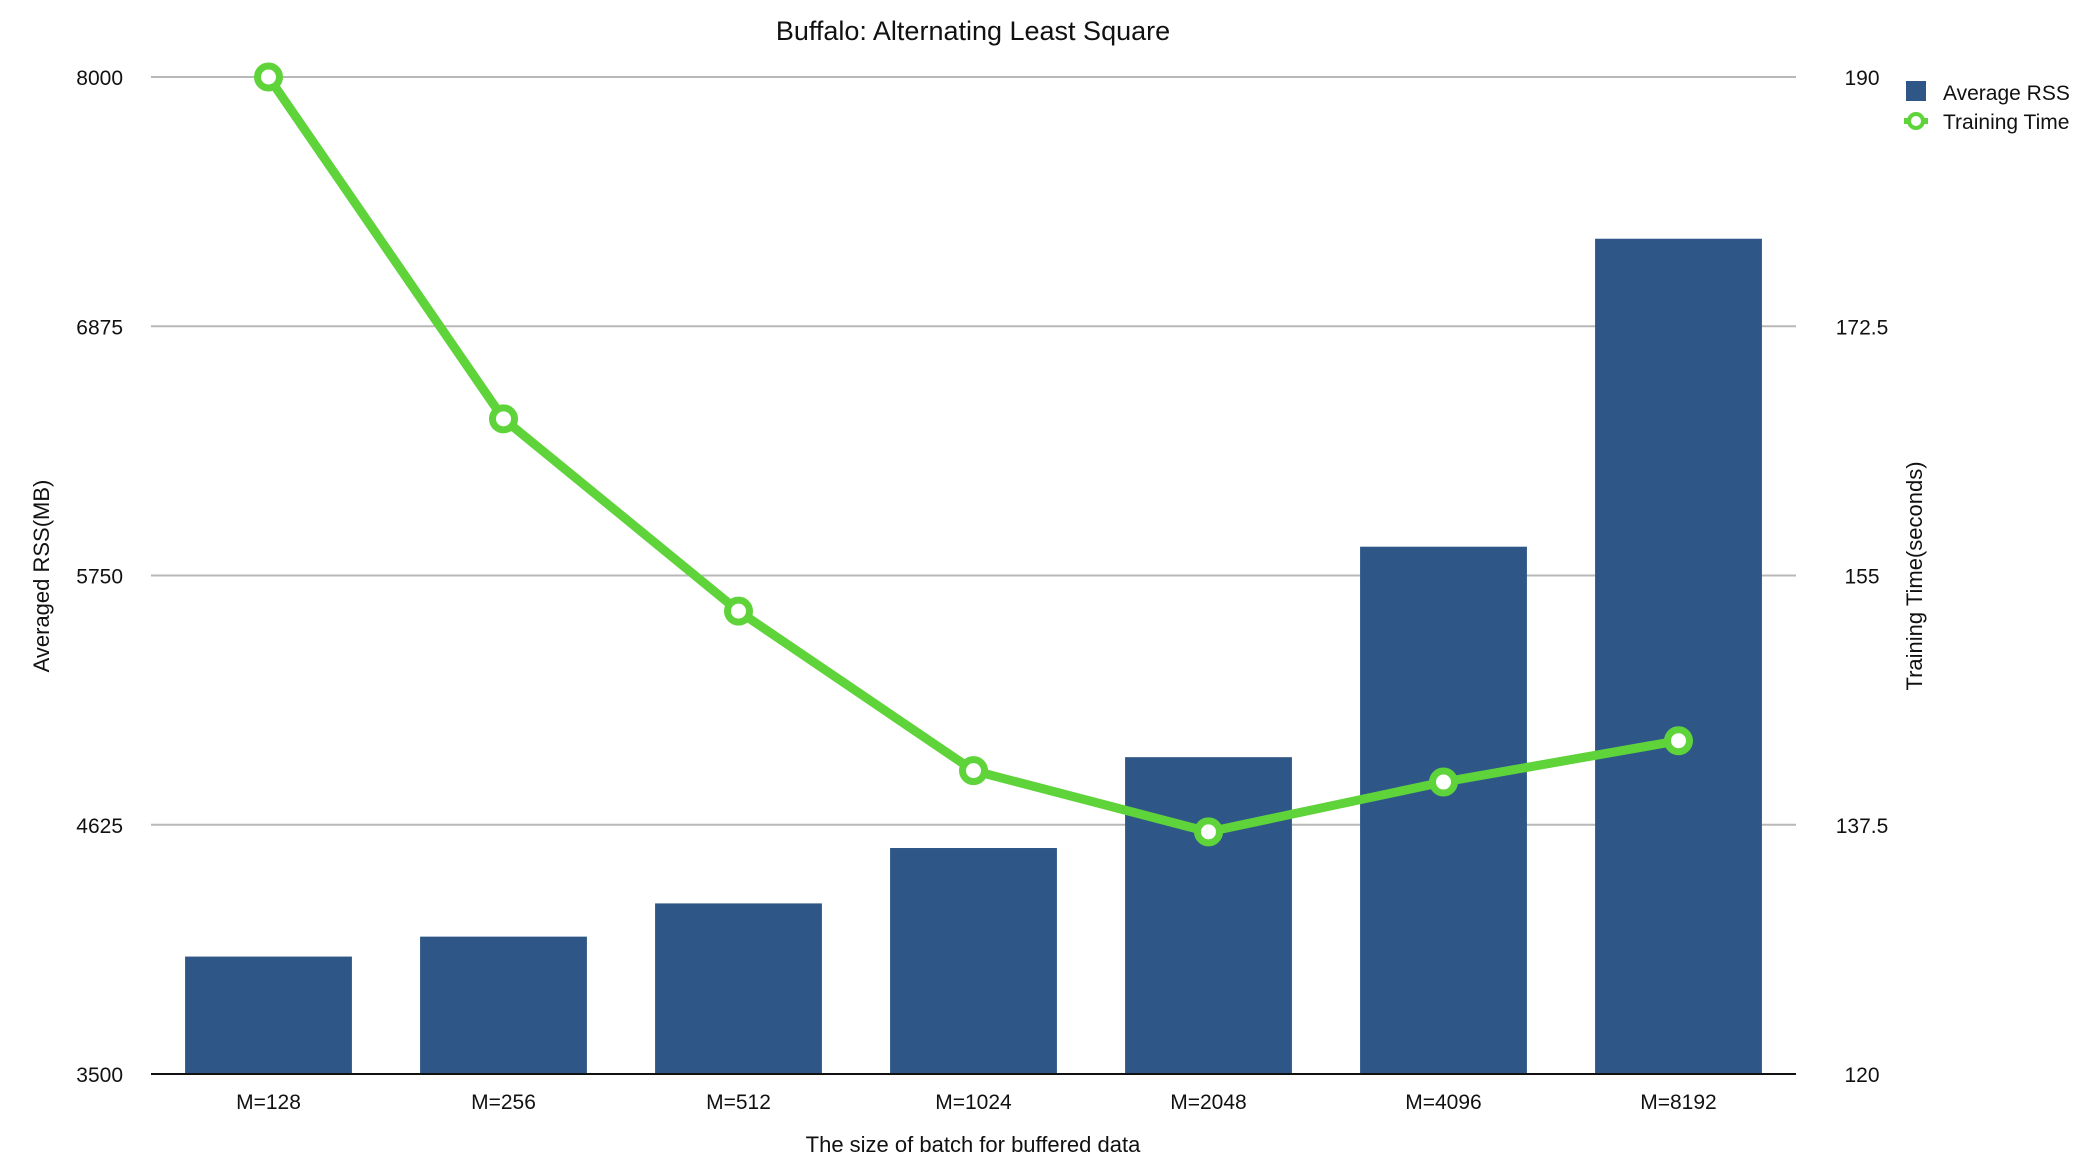 This screenshot has width=2098, height=1164. I want to click on y-tick-label: 6875, so click(99, 327).